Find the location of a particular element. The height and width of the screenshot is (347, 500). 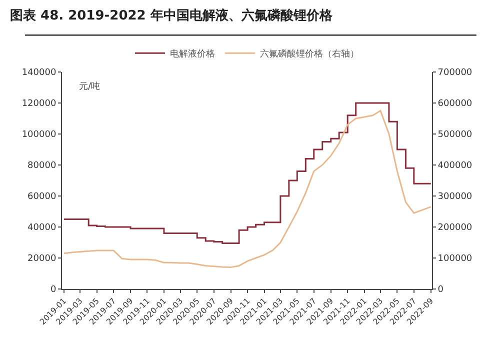

y-axis-title: 元/吨 is located at coordinates (89, 86).